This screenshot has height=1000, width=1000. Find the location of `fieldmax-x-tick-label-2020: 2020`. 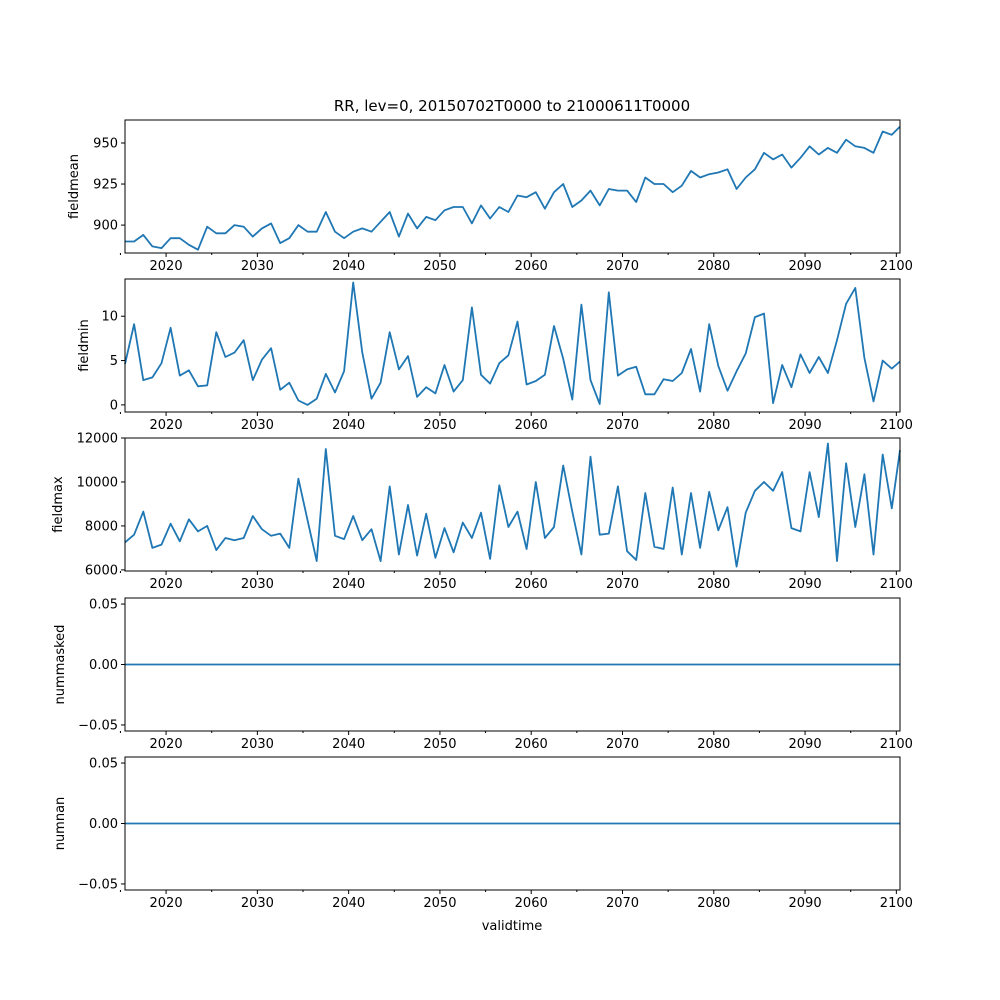

fieldmax-x-tick-label-2020: 2020 is located at coordinates (166, 584).